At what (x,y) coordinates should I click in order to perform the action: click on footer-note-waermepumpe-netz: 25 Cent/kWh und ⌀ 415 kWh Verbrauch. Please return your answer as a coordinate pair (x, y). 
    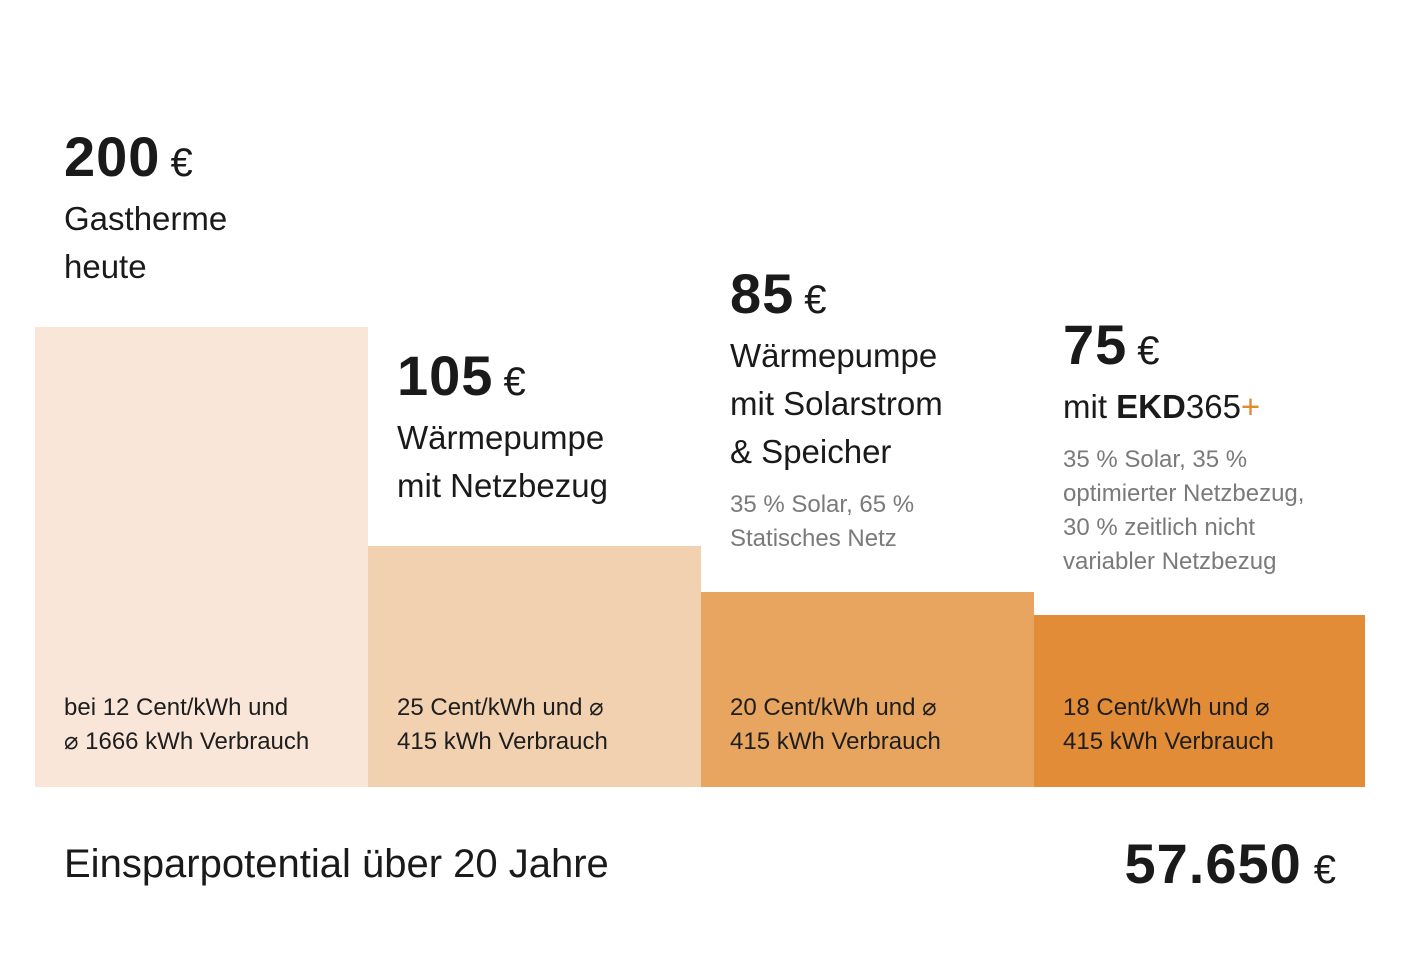
    Looking at the image, I should click on (502, 724).